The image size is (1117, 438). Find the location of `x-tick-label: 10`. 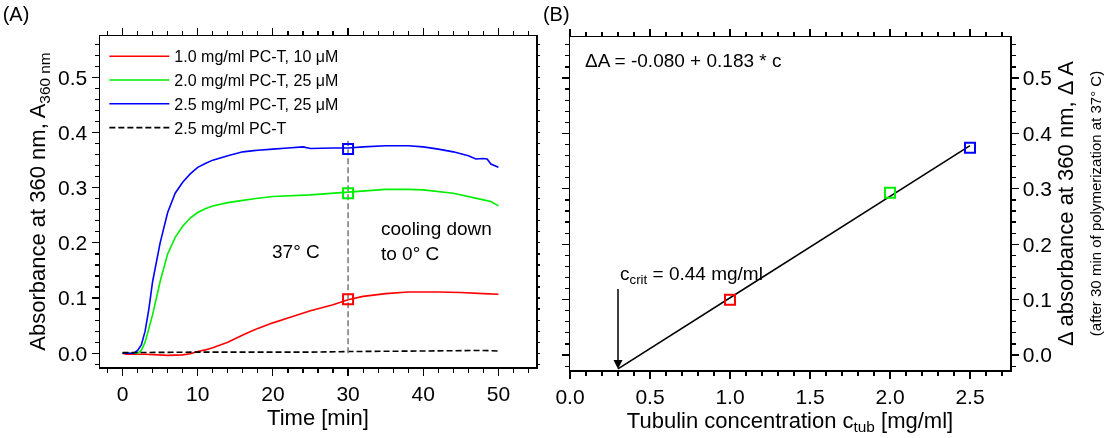

x-tick-label: 10 is located at coordinates (198, 393).